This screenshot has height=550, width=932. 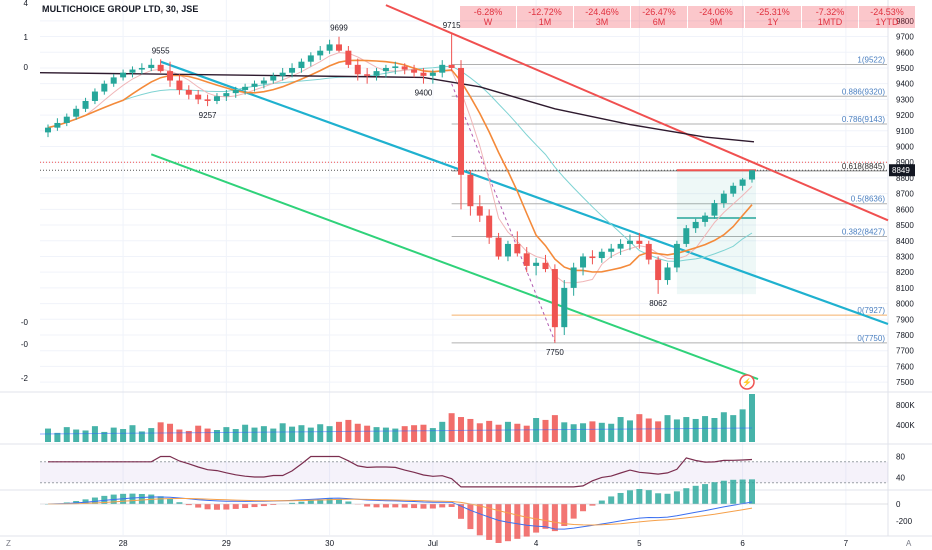 I want to click on volume-tick: 800K, so click(x=905, y=405).